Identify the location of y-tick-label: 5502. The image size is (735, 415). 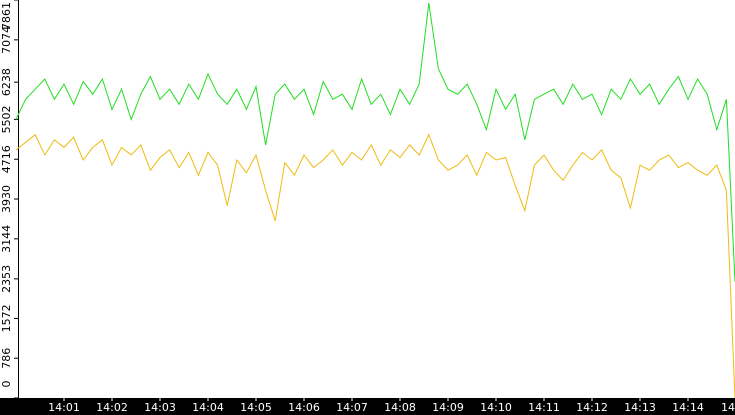
(6, 119).